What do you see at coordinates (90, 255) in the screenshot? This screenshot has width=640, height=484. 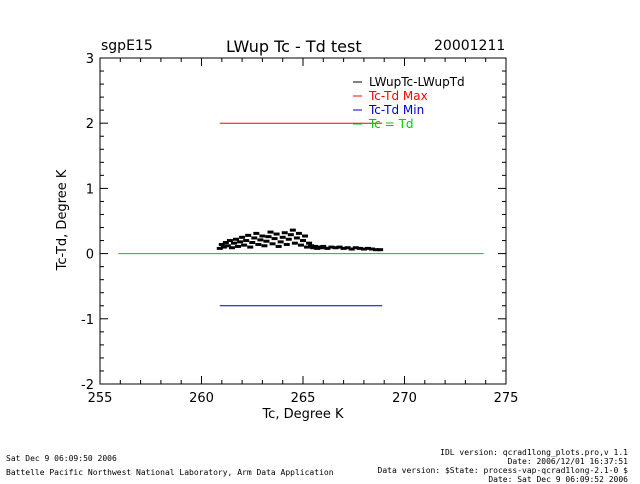 I see `y-tick-label: 0` at bounding box center [90, 255].